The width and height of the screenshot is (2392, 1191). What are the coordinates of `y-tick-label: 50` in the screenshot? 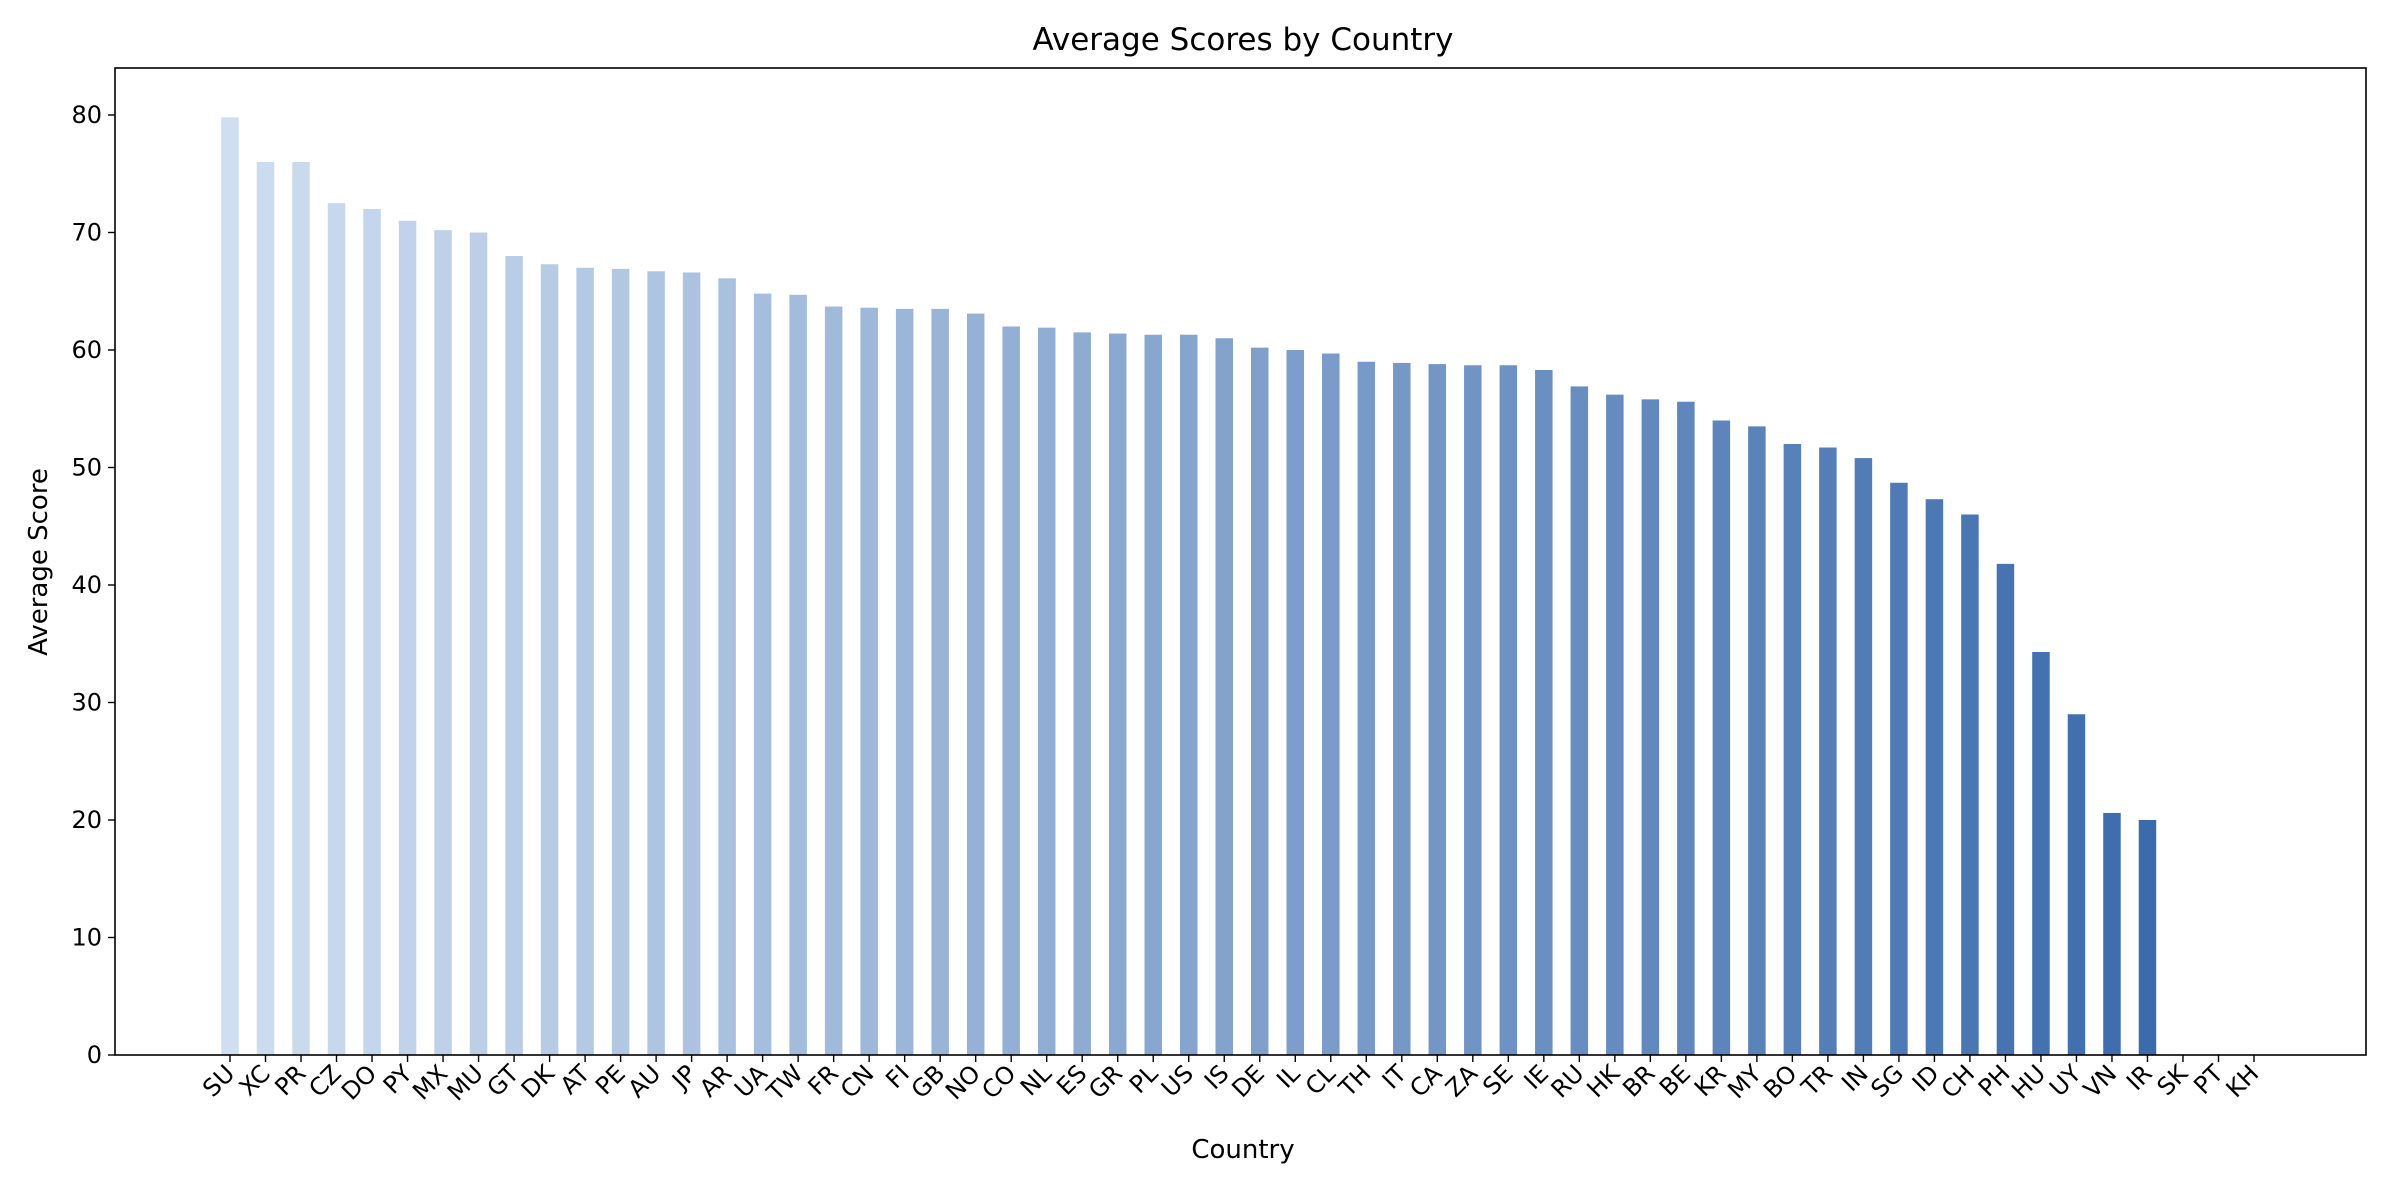 It's located at (86, 468).